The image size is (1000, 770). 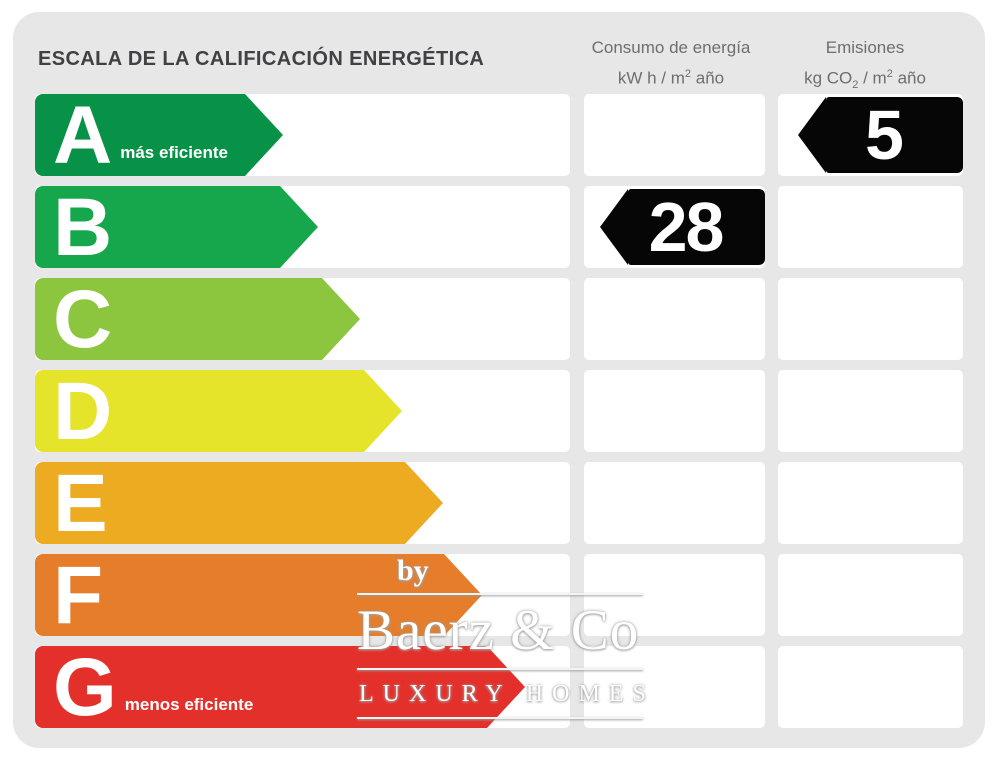 What do you see at coordinates (506, 228) in the screenshot?
I see `scale-row-b: 28 B` at bounding box center [506, 228].